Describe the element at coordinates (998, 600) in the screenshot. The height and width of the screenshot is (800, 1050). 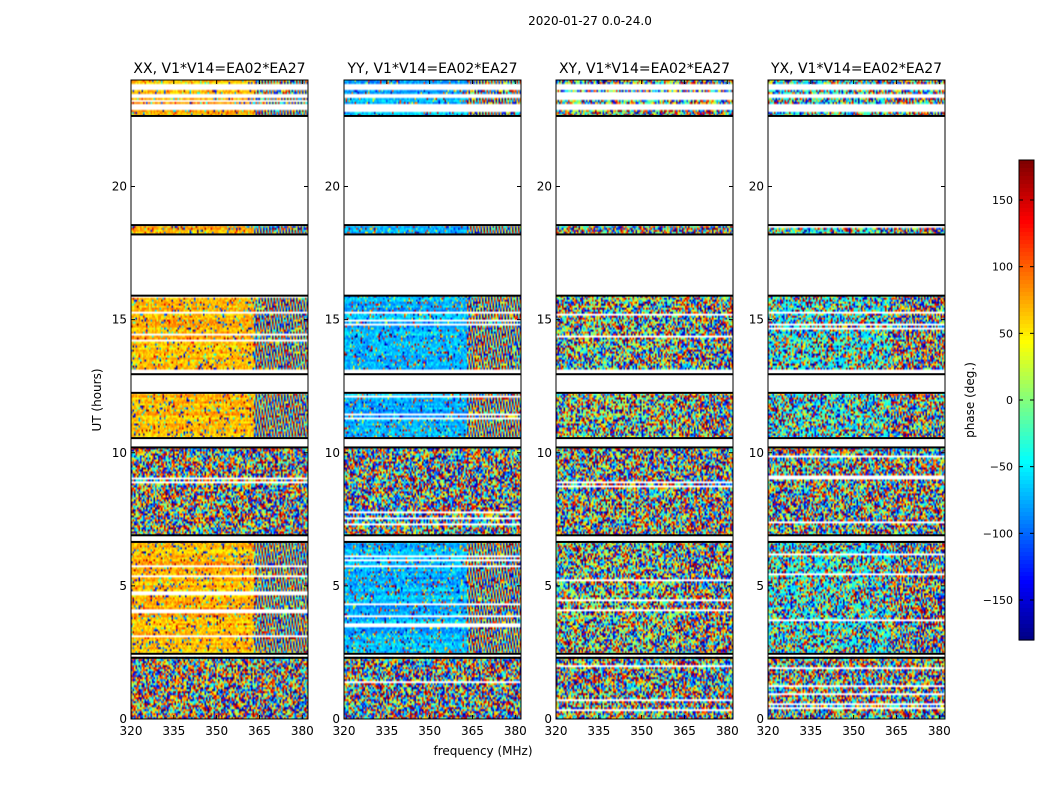
I see `colorbar-tick-label: −150` at that location.